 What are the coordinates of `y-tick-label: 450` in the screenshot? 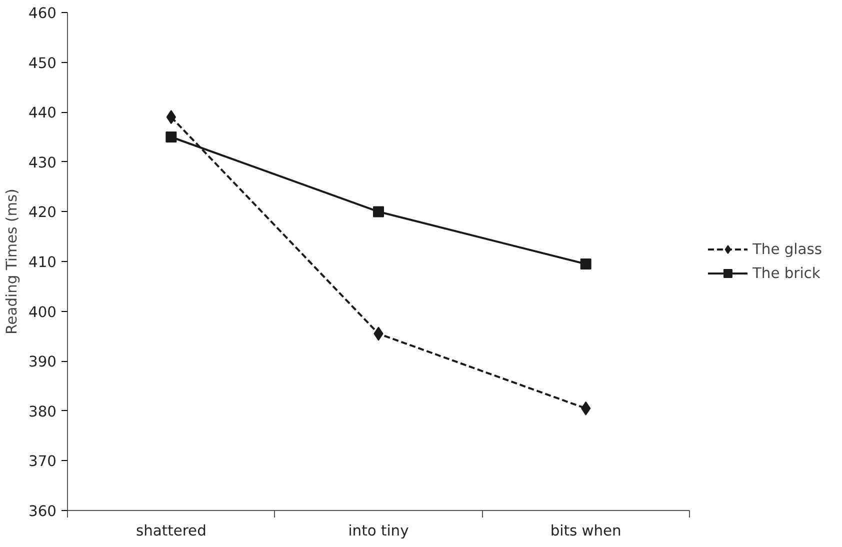 It's located at (42, 63).